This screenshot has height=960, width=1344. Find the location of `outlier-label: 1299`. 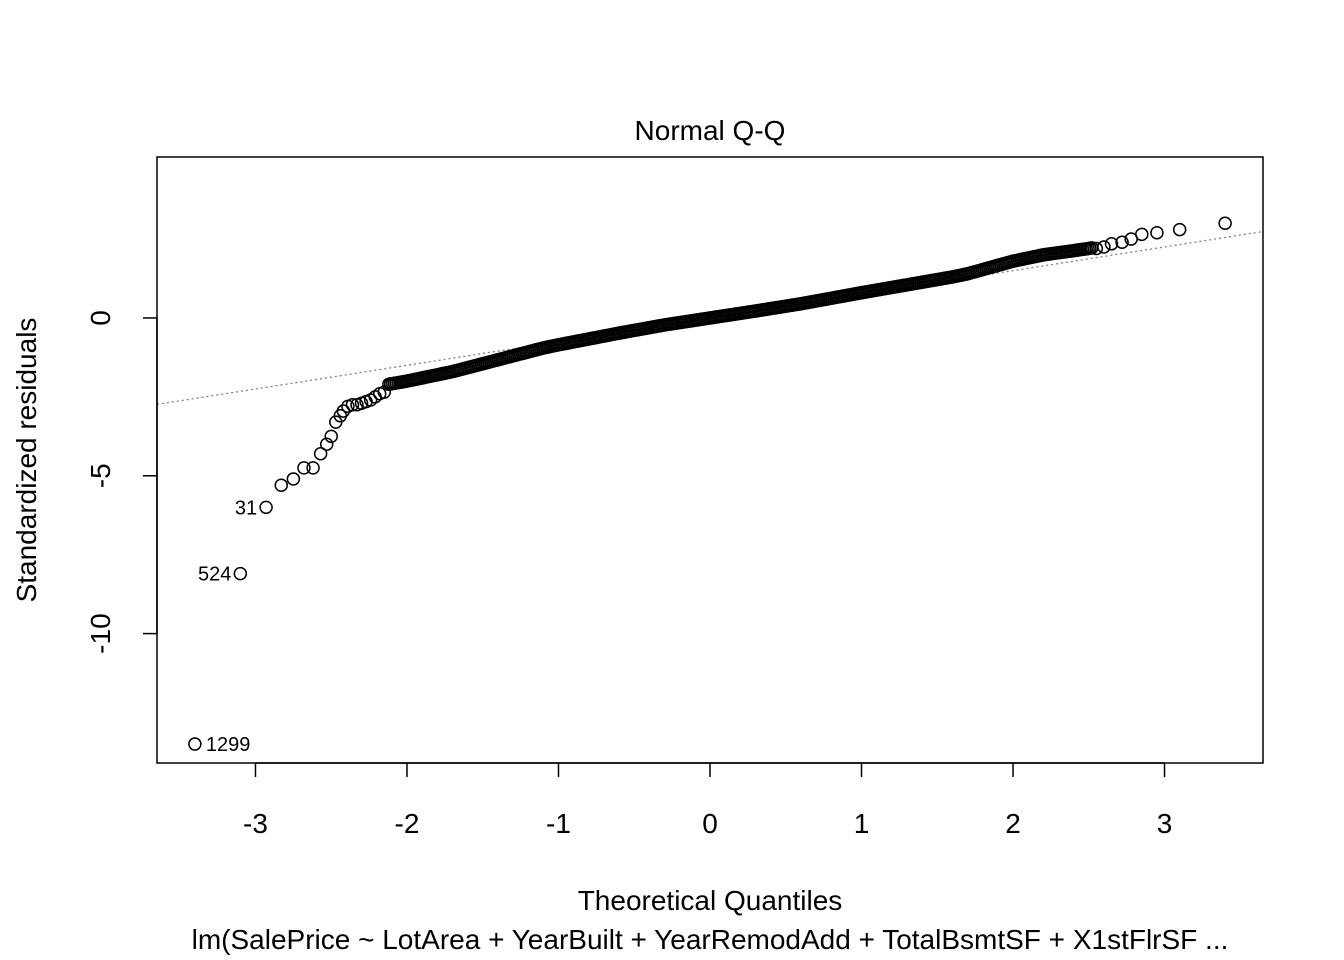

outlier-label: 1299 is located at coordinates (228, 745).